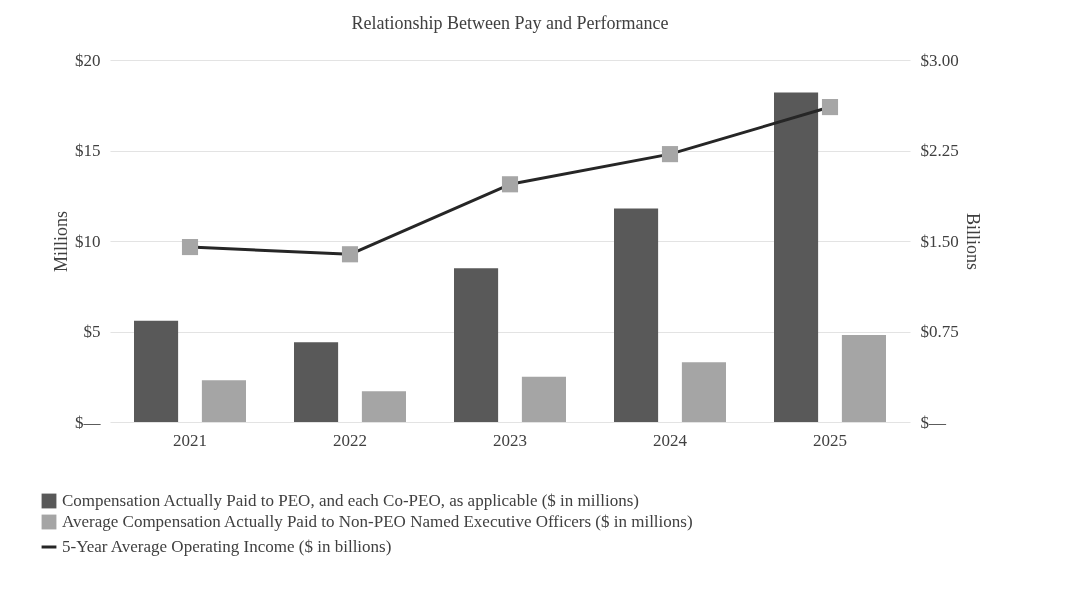  What do you see at coordinates (510, 23) in the screenshot?
I see `chart-title: Relationship Between Pay and Performance` at bounding box center [510, 23].